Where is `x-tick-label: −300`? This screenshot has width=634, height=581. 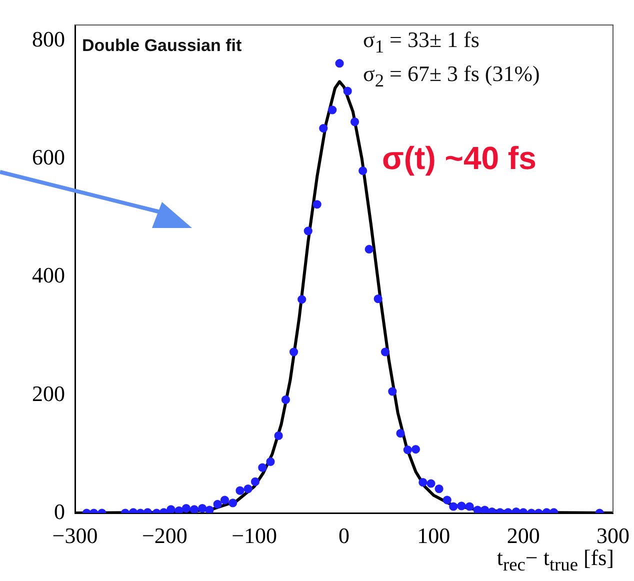 x-tick-label: −300 is located at coordinates (75, 535).